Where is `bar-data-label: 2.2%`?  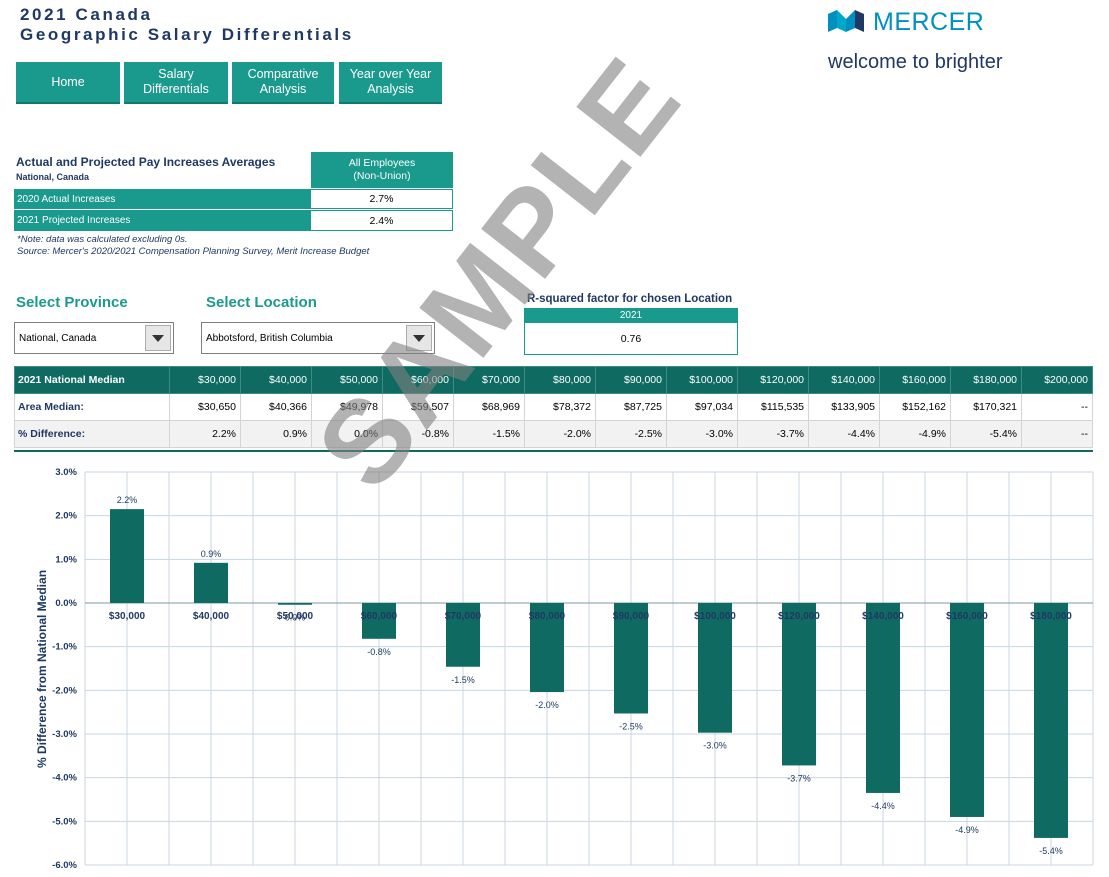 bar-data-label: 2.2% is located at coordinates (127, 500).